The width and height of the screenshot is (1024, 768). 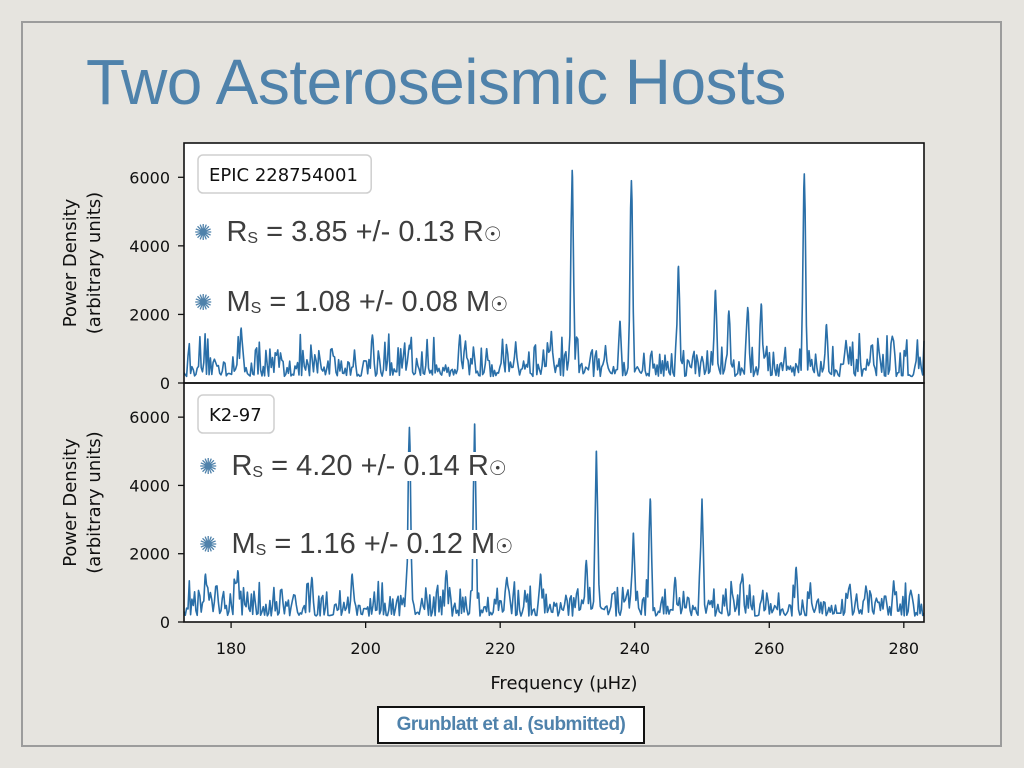 What do you see at coordinates (376, 302) in the screenshot?
I see `mass-text: = 1.08 +/- 0.08 M` at bounding box center [376, 302].